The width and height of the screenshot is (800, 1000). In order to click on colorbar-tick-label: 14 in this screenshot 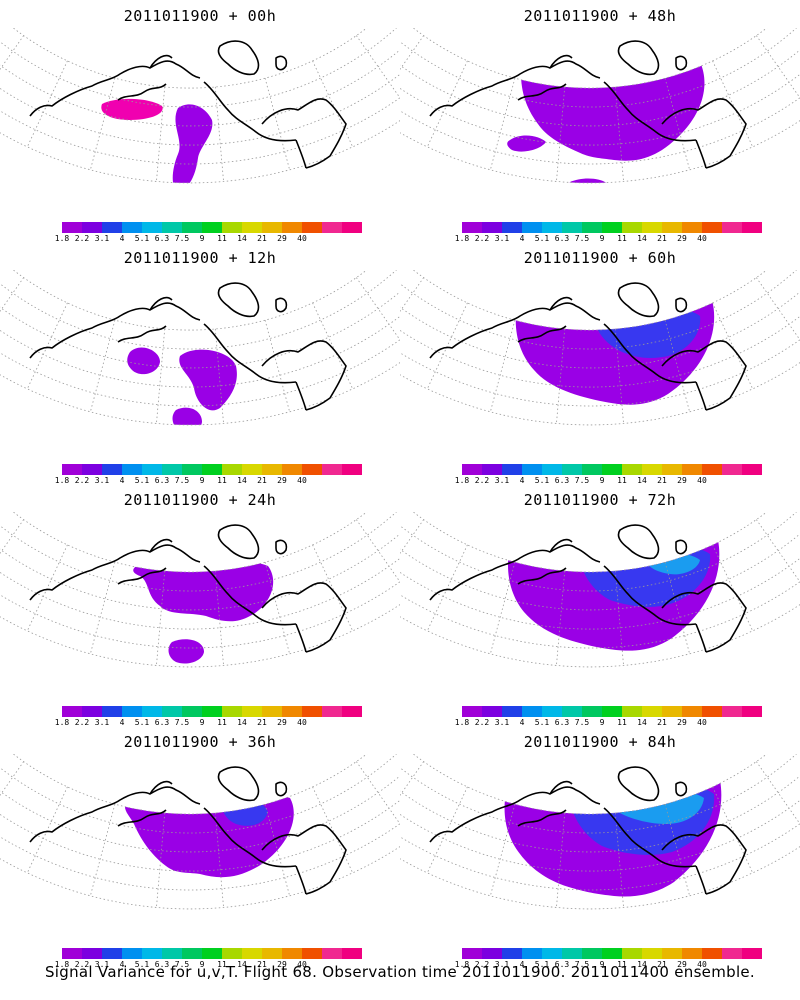, I will do `click(642, 238)`.